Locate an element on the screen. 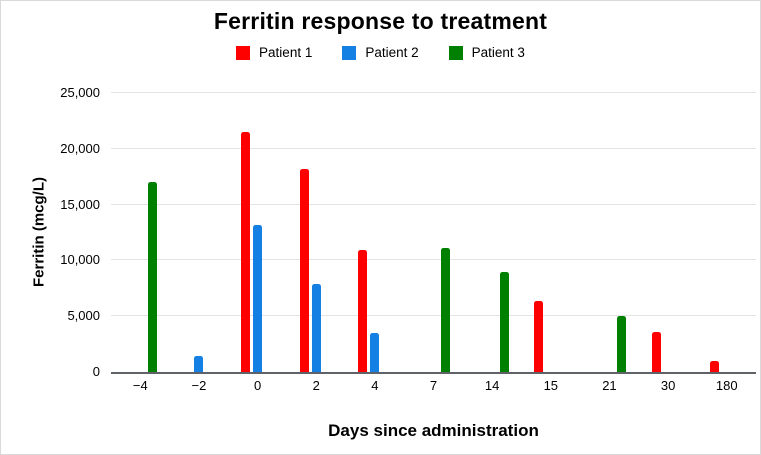 This screenshot has width=761, height=455. y-tick-label-15-000: 15,000 is located at coordinates (80, 204).